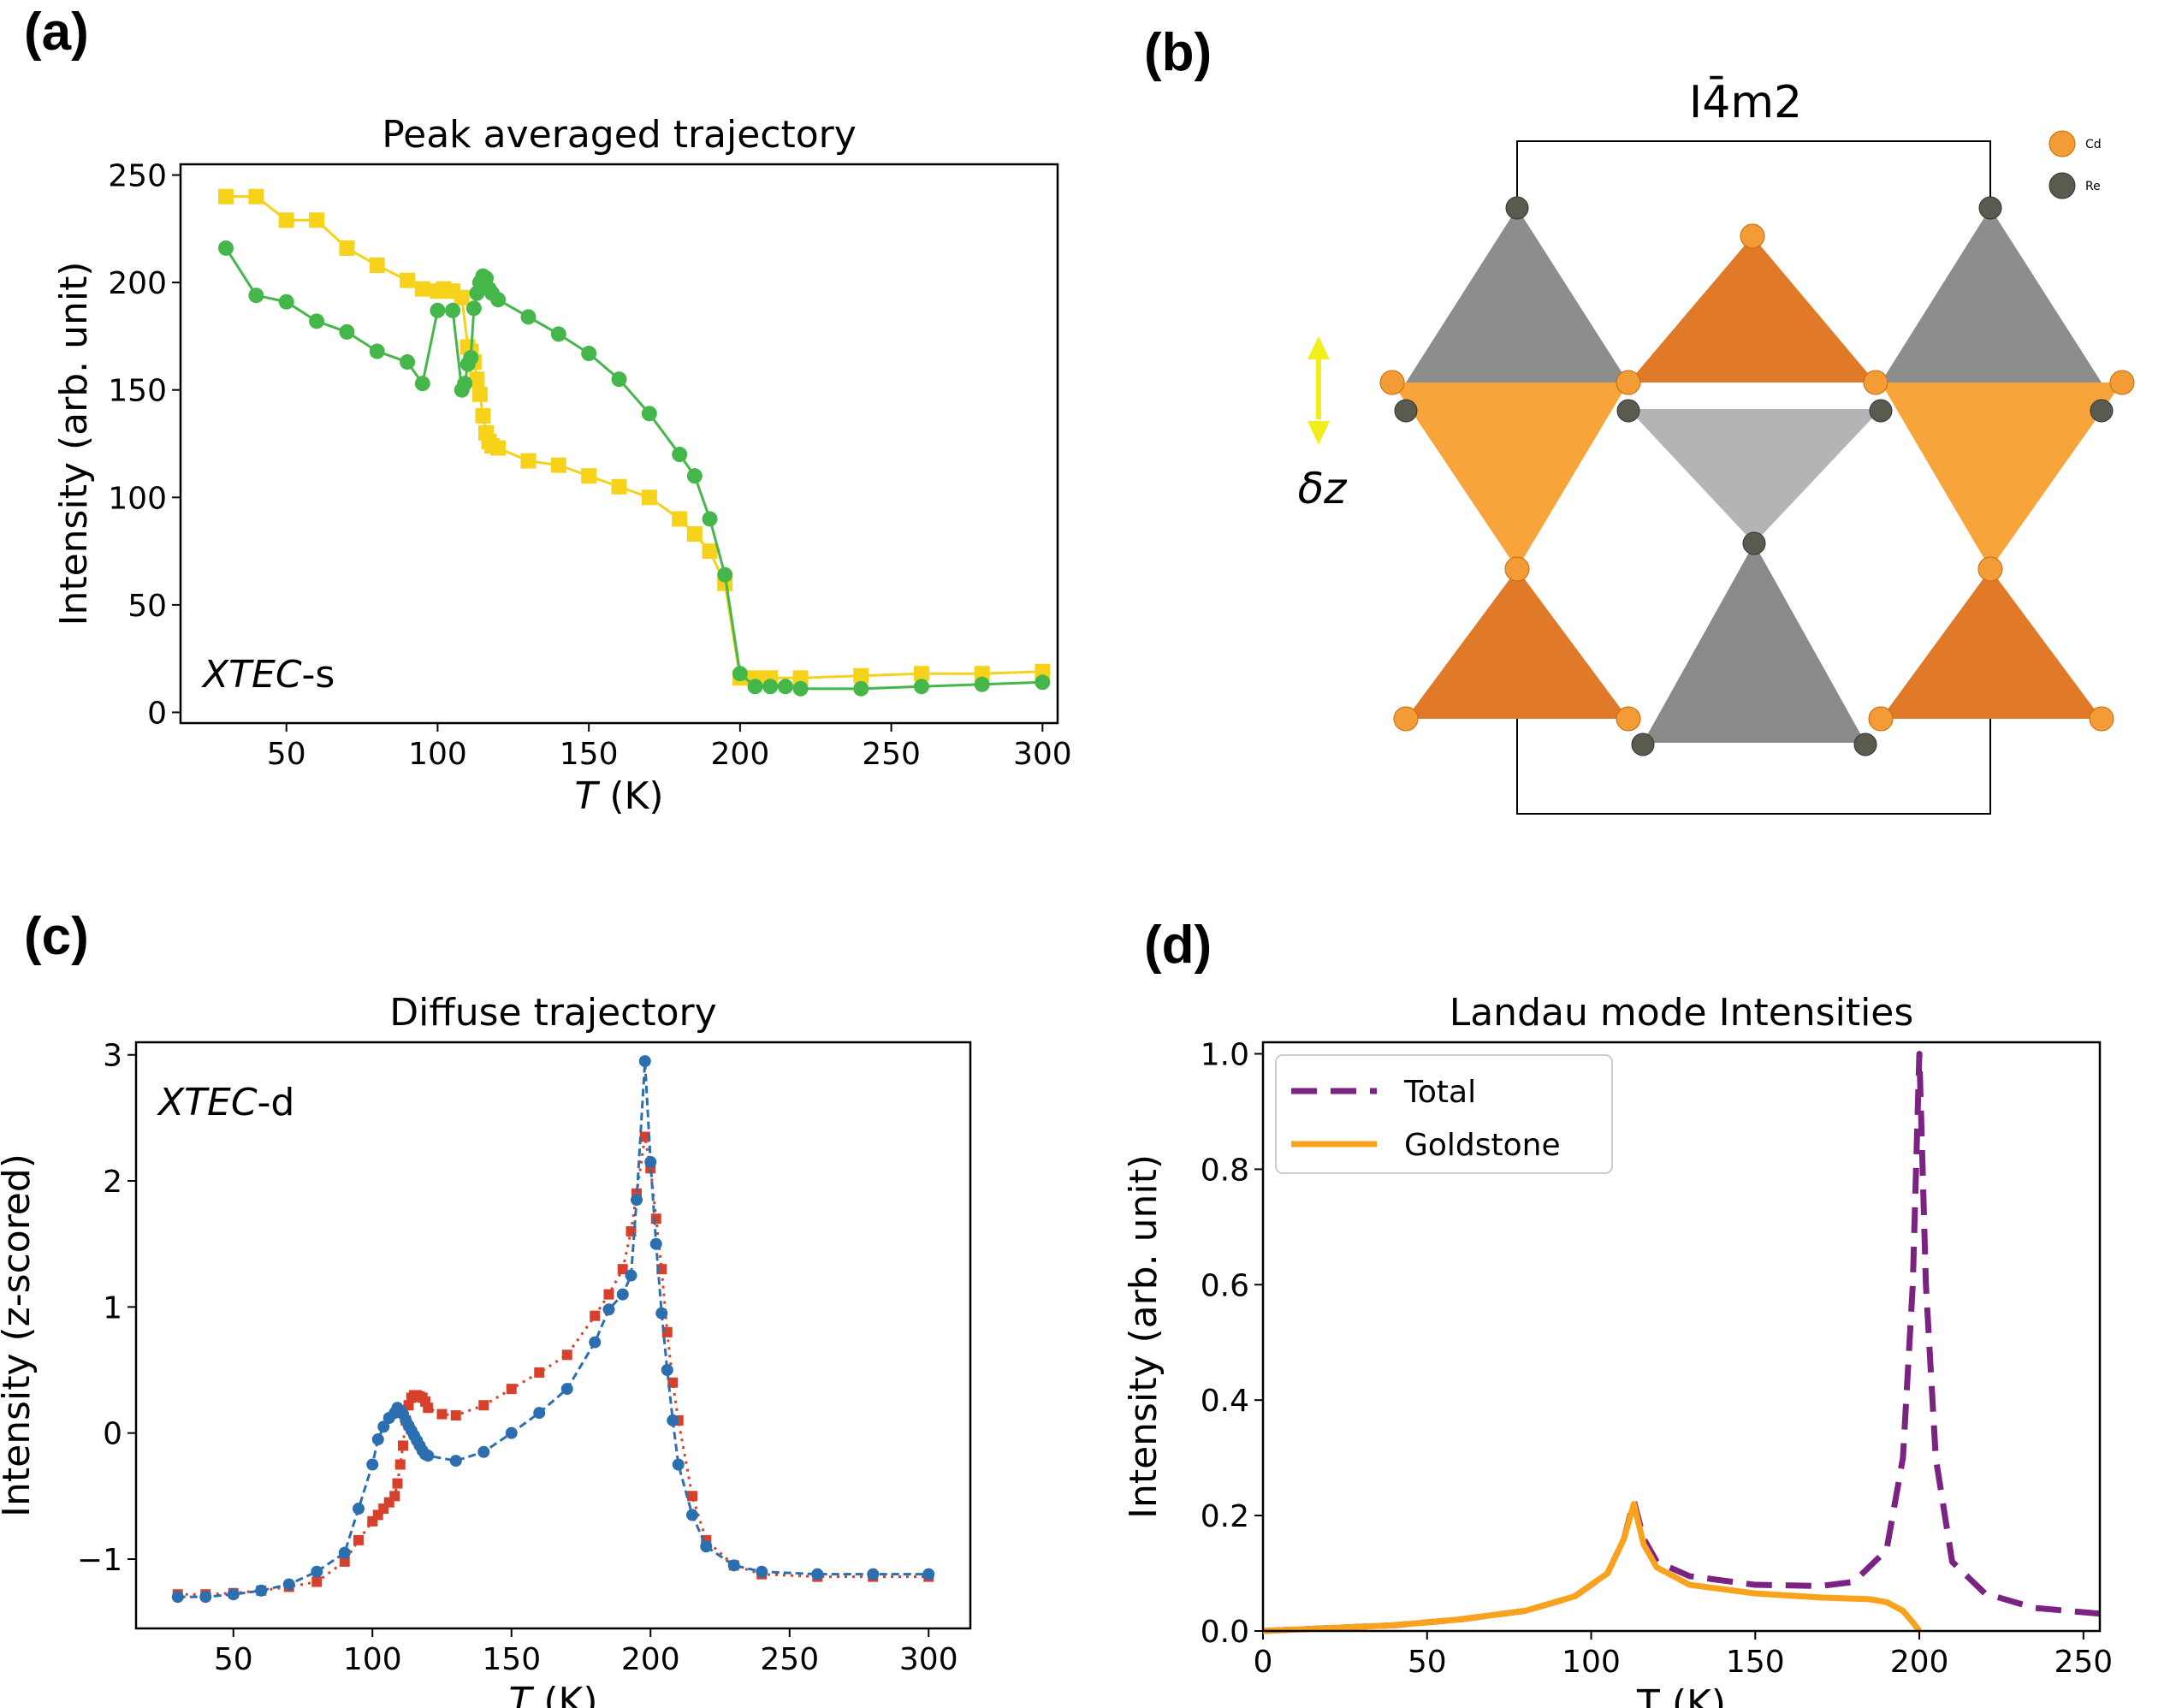 This screenshot has width=2176, height=1708. Describe the element at coordinates (226, 1102) in the screenshot. I see `method-annotation: XTEC-d` at that location.